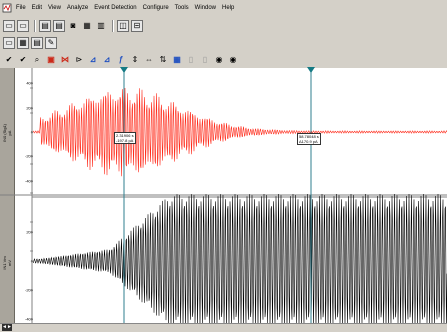 The image size is (447, 332). I want to click on overlay-icon: ▦, so click(177, 60).